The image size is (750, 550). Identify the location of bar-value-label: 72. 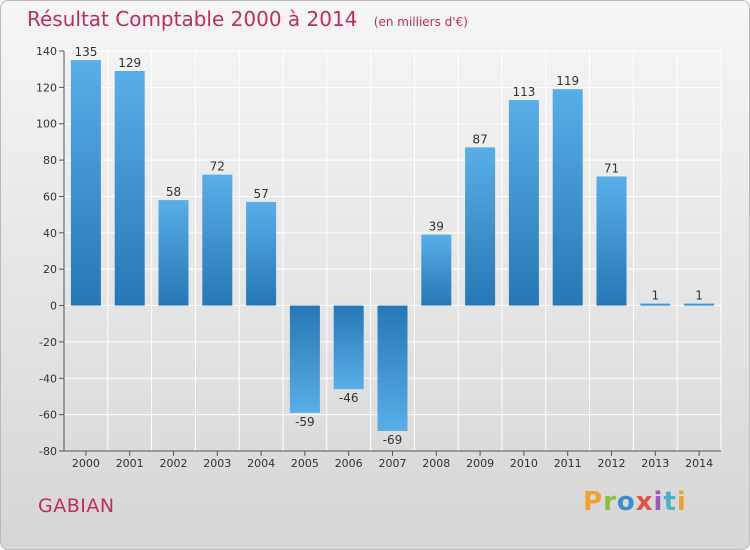
(217, 167).